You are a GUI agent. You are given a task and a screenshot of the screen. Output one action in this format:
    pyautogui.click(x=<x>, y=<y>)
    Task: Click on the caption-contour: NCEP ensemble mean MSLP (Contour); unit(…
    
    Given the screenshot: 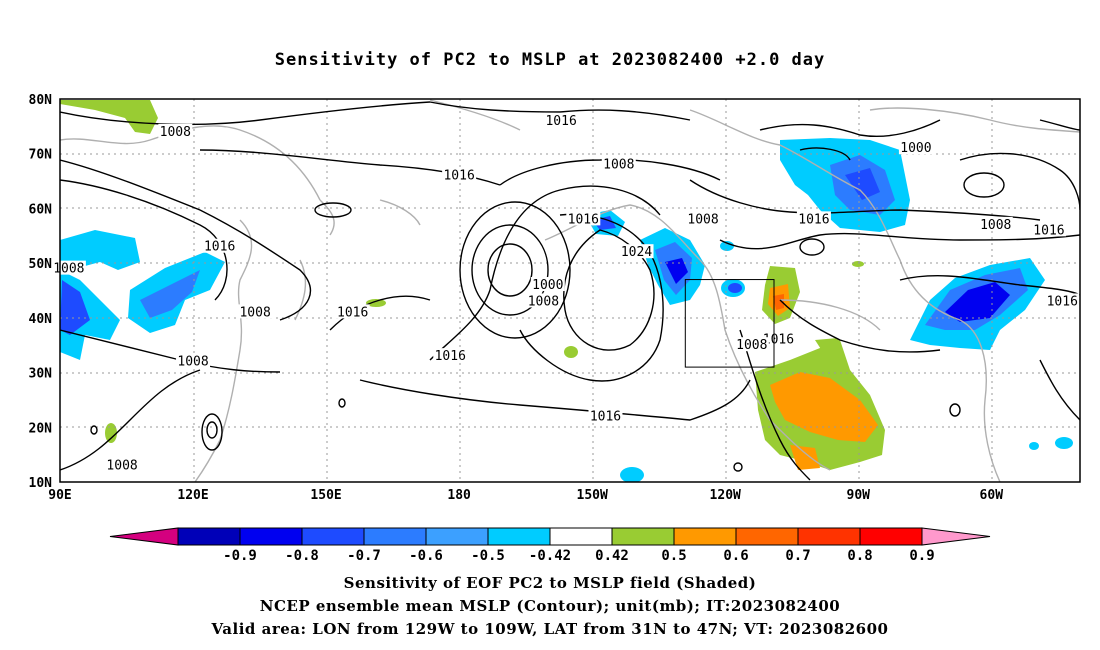 What is the action you would take?
    pyautogui.click(x=550, y=606)
    